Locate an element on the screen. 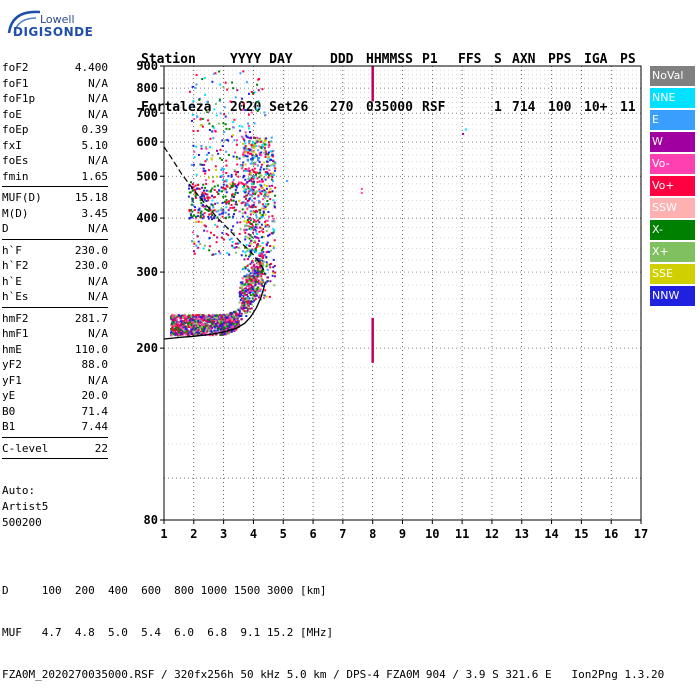 This screenshot has height=696, width=700. params-divider is located at coordinates (55, 186).